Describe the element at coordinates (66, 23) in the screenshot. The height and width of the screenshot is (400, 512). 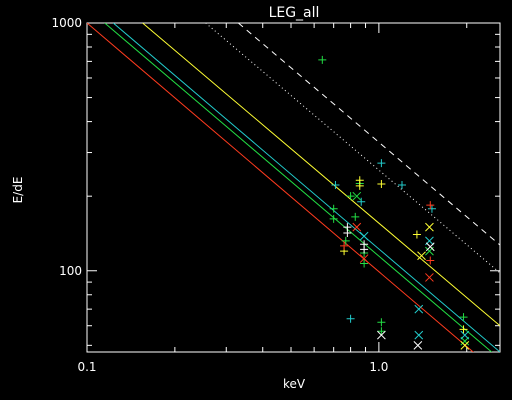
I see `y-tick-label: 1000` at that location.